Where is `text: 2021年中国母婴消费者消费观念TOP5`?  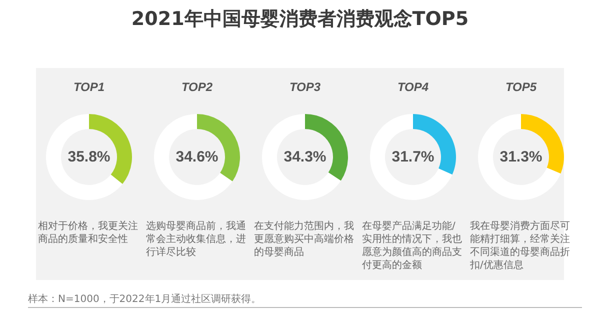 text: 2021年中国母婴消费者消费观念TOP5 is located at coordinates (300, 19).